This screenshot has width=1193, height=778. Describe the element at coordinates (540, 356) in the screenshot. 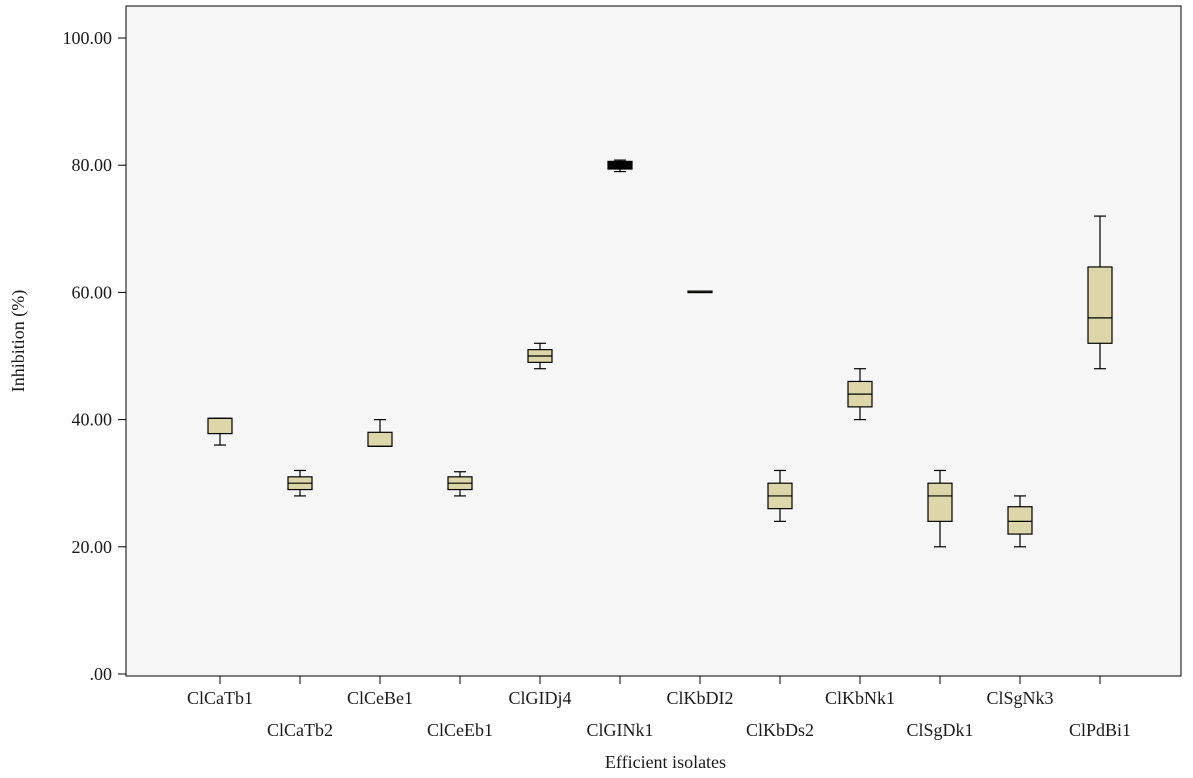

I see `box-ClGIDj4` at that location.